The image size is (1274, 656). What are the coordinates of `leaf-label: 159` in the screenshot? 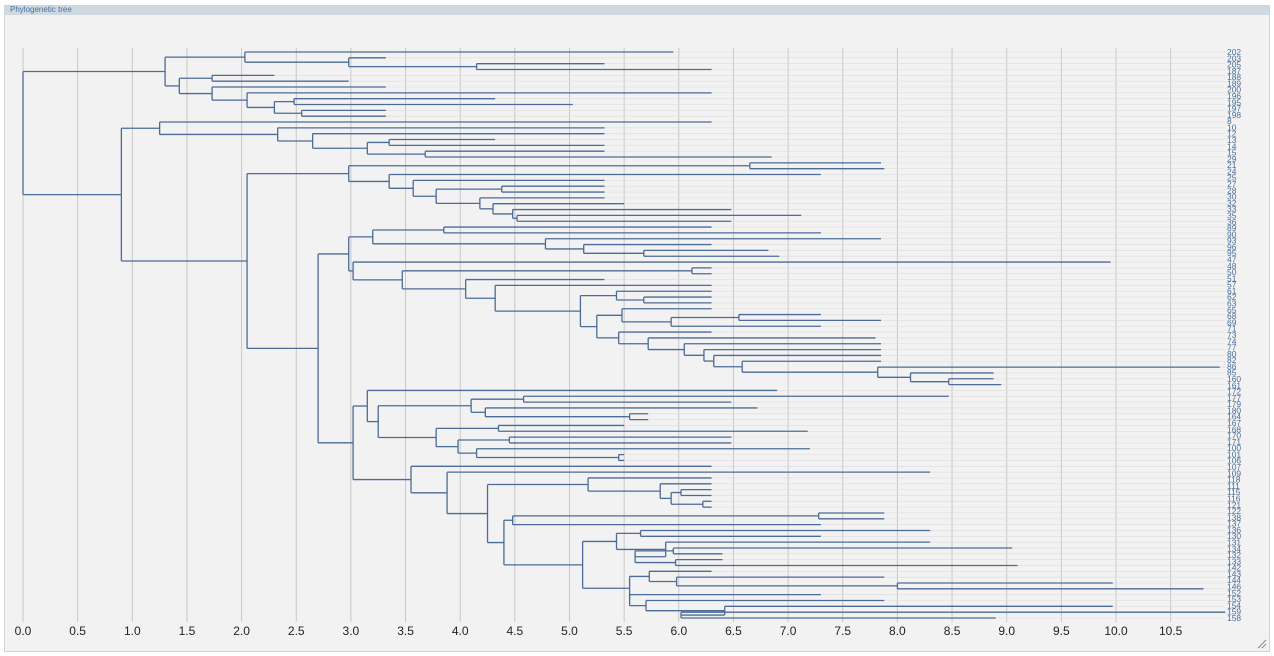 It's located at (1234, 612).